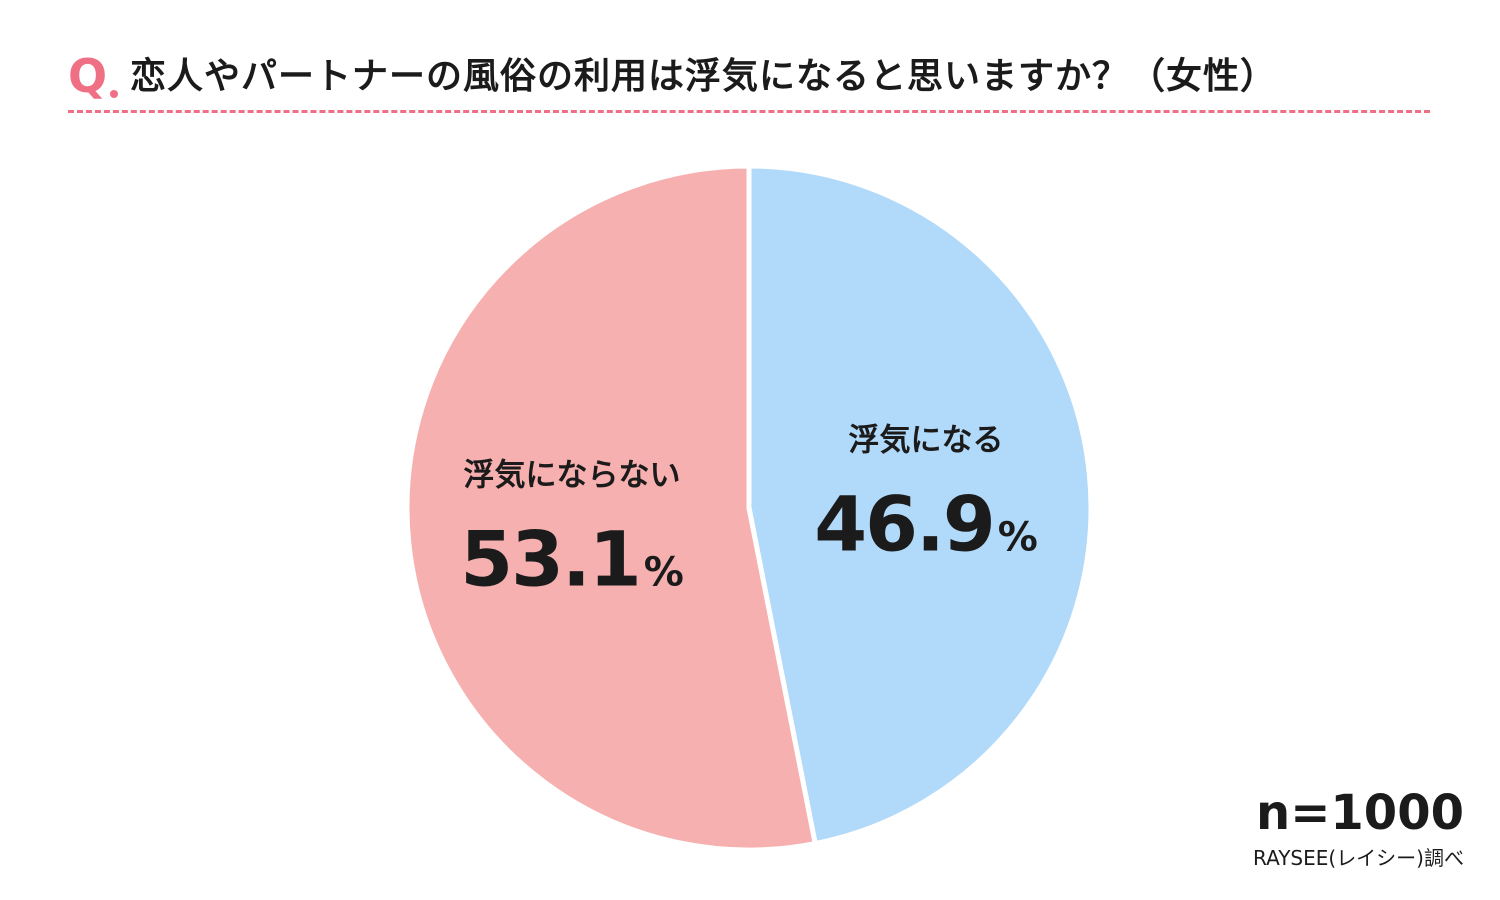 The image size is (1500, 900). I want to click on slice-value-0: 46.9%, so click(926, 524).